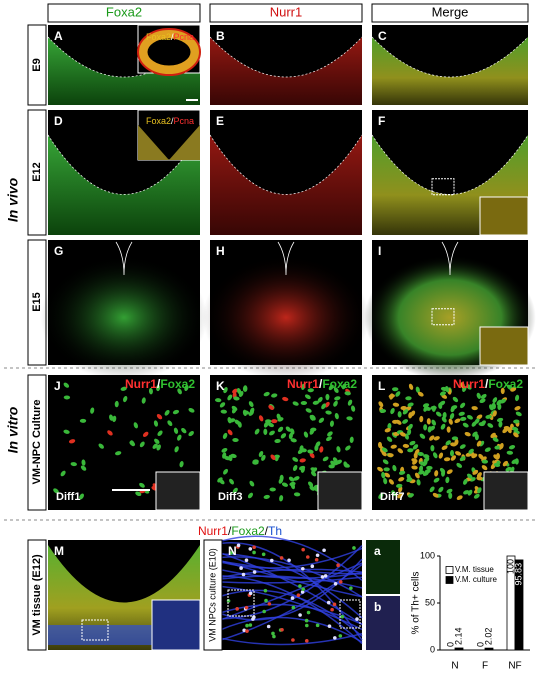  I want to click on panel-label: D, so click(58, 121).